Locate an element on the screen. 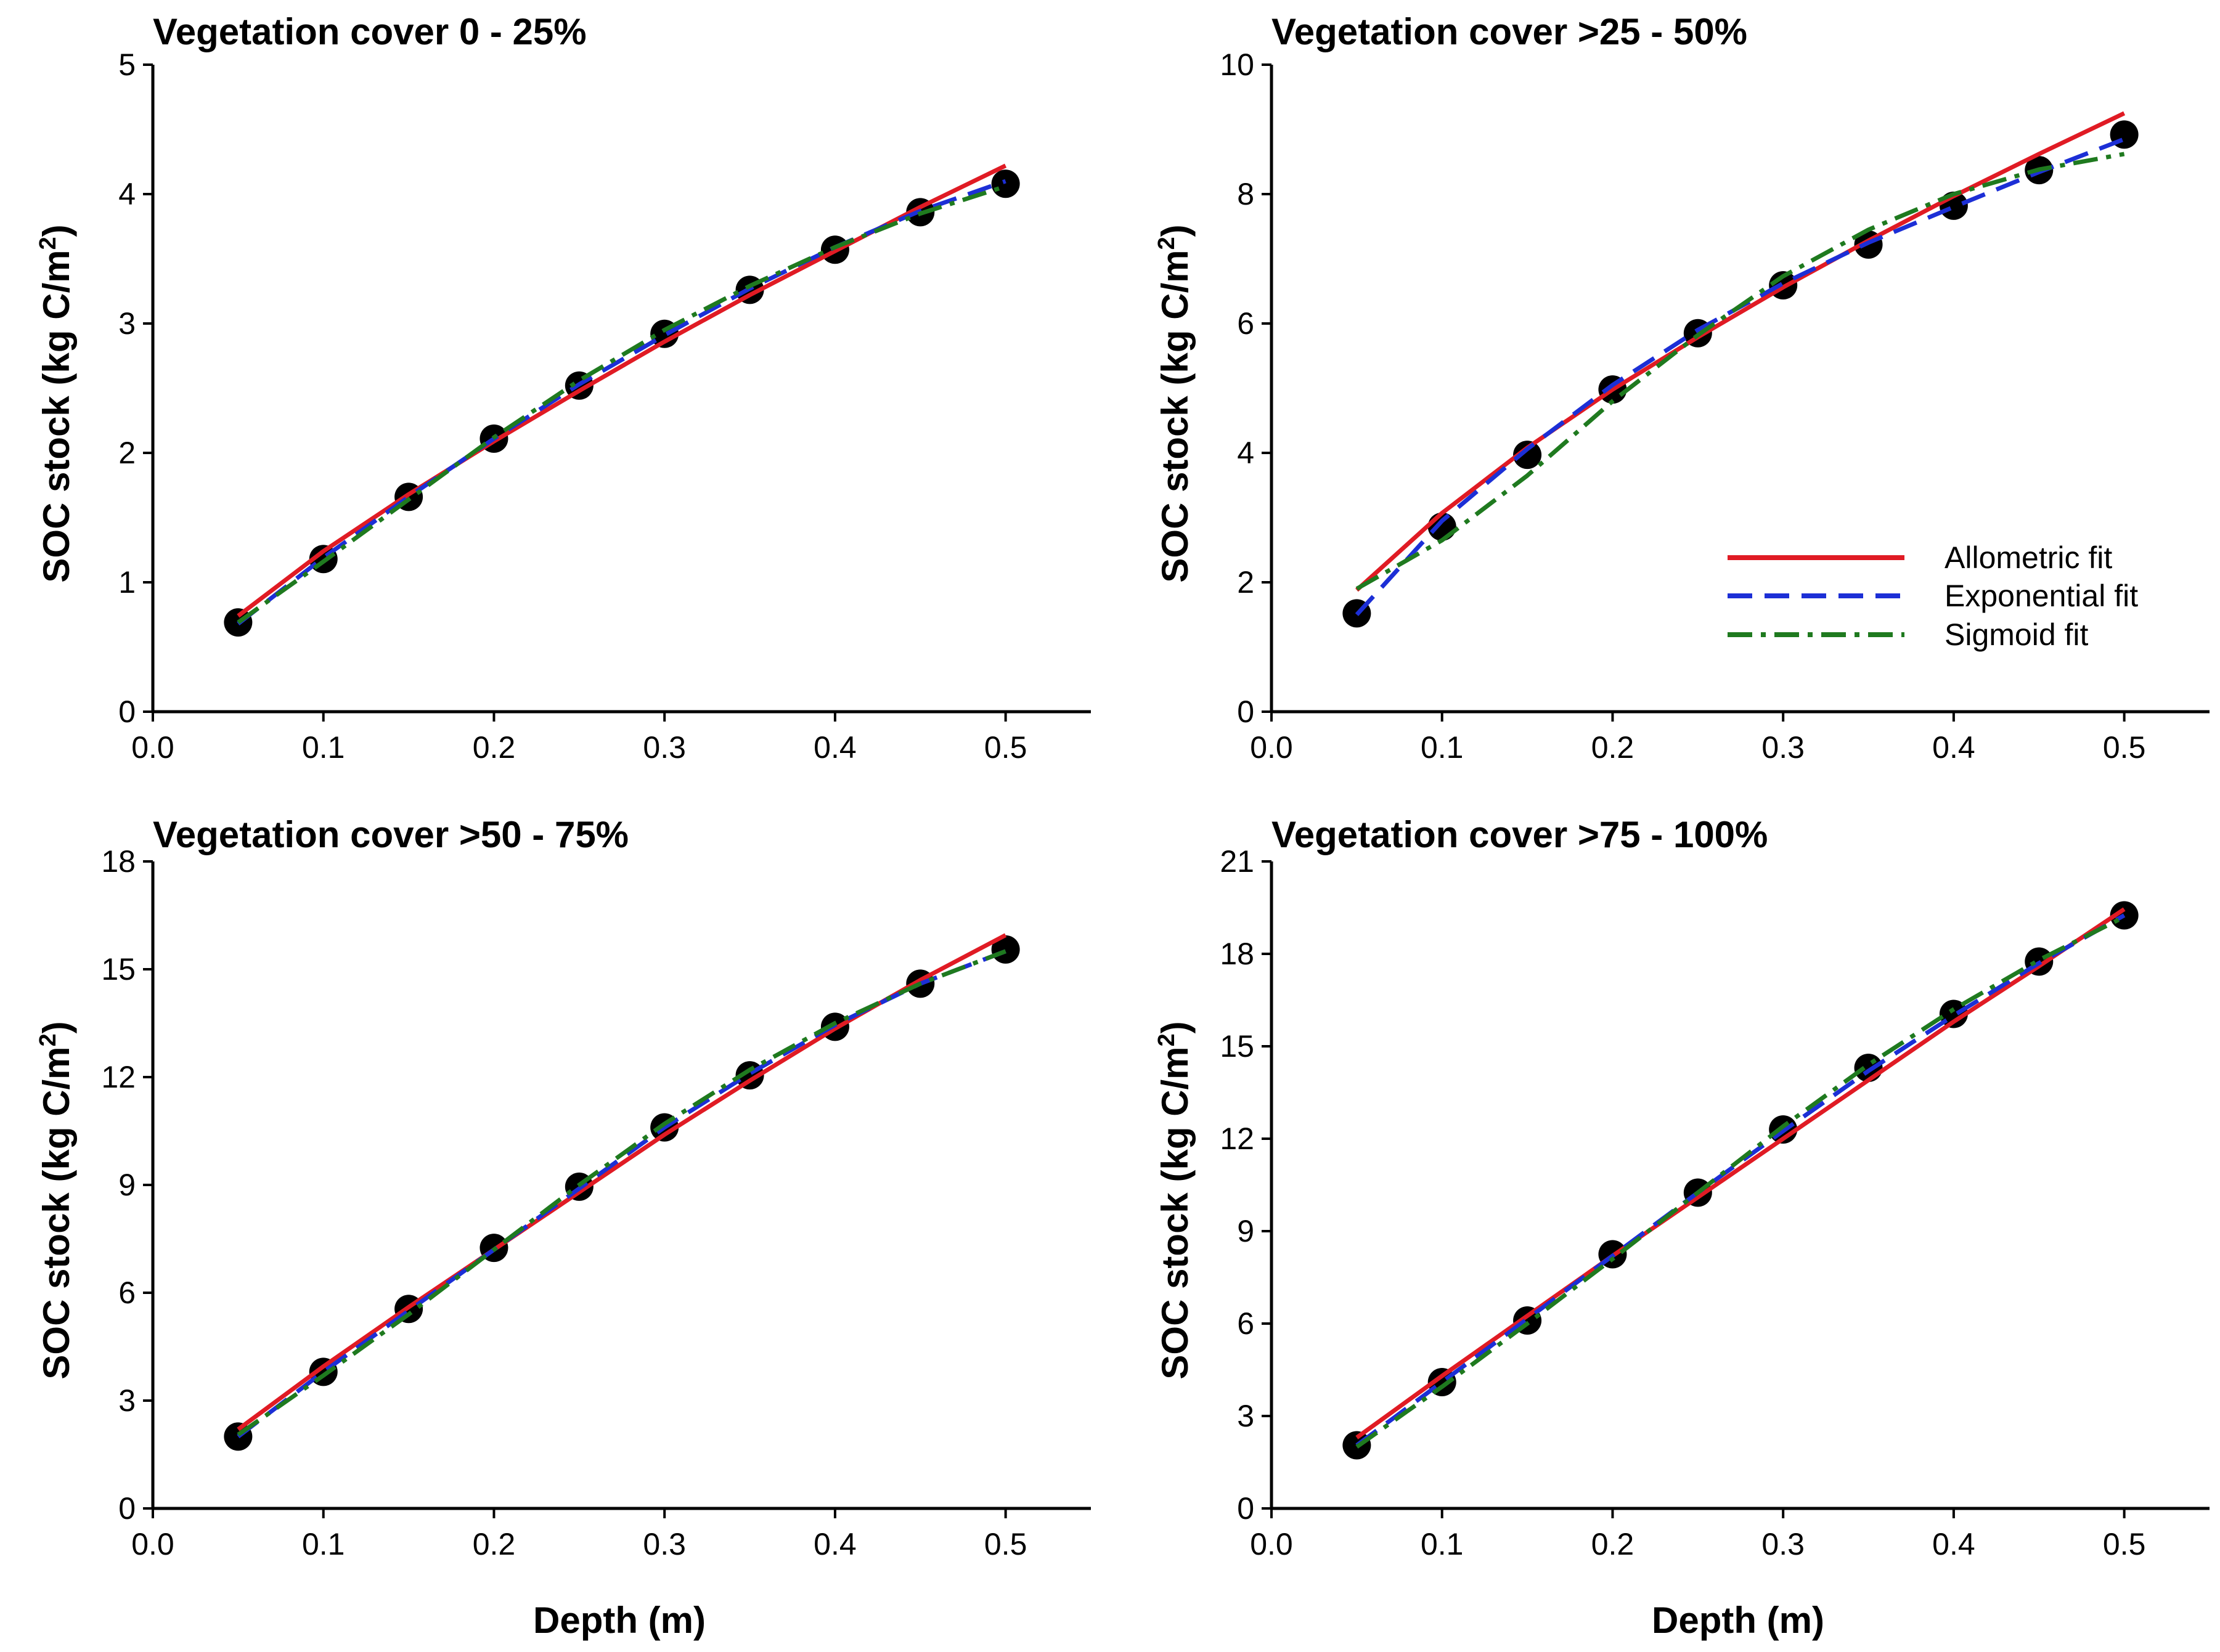 The width and height of the screenshot is (2220, 1652). y-tick-label: 10 is located at coordinates (1237, 64).